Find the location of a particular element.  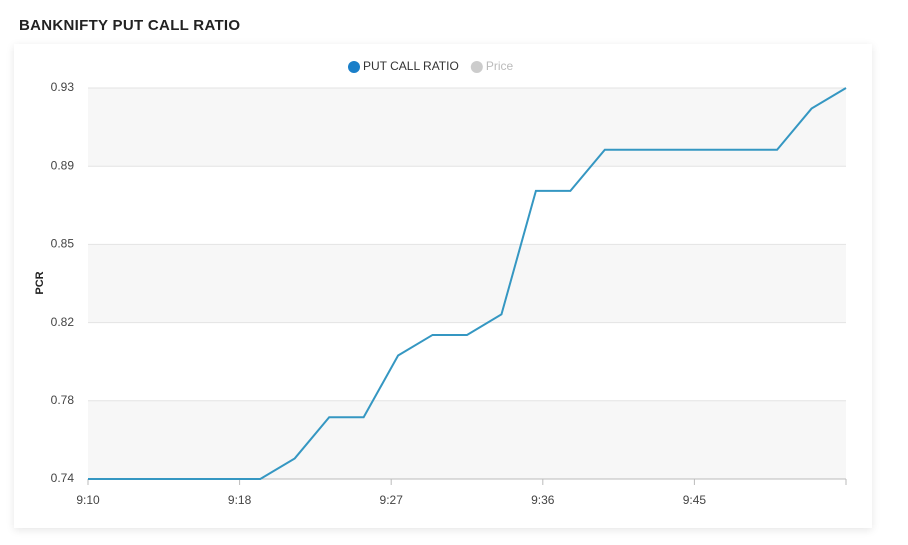

x-tick-label: 9:10 is located at coordinates (88, 500).